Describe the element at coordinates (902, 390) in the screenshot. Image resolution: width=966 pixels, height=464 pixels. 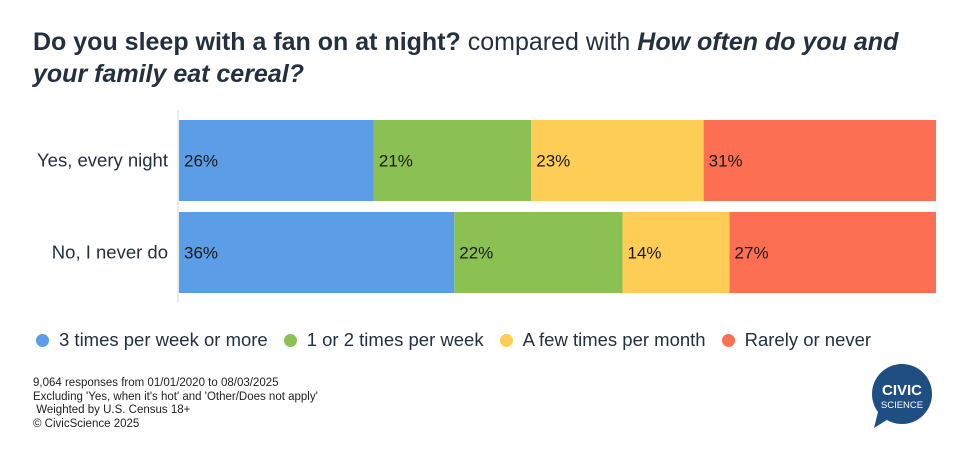
I see `logo-word-civic: CIVIC` at that location.